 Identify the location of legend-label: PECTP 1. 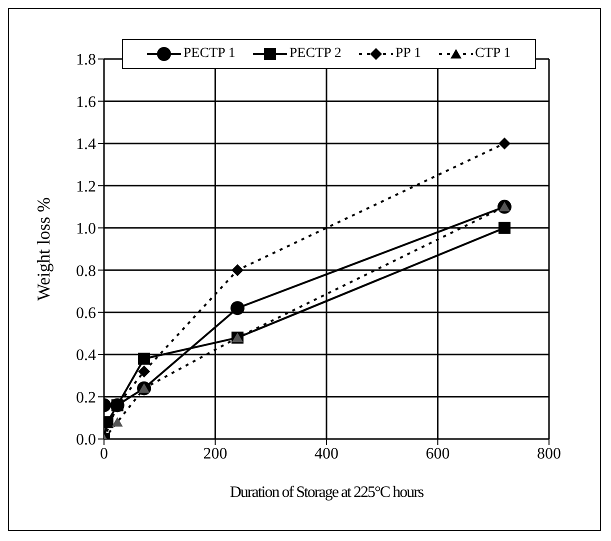
(209, 54).